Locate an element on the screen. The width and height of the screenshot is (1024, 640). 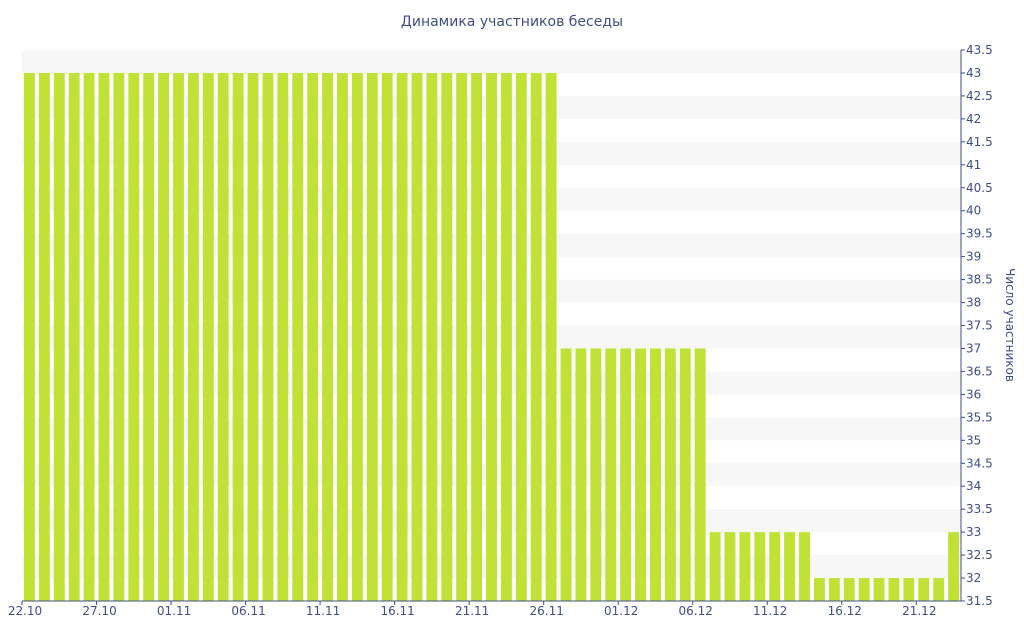
y-tick-label: 42.5 is located at coordinates (979, 96).